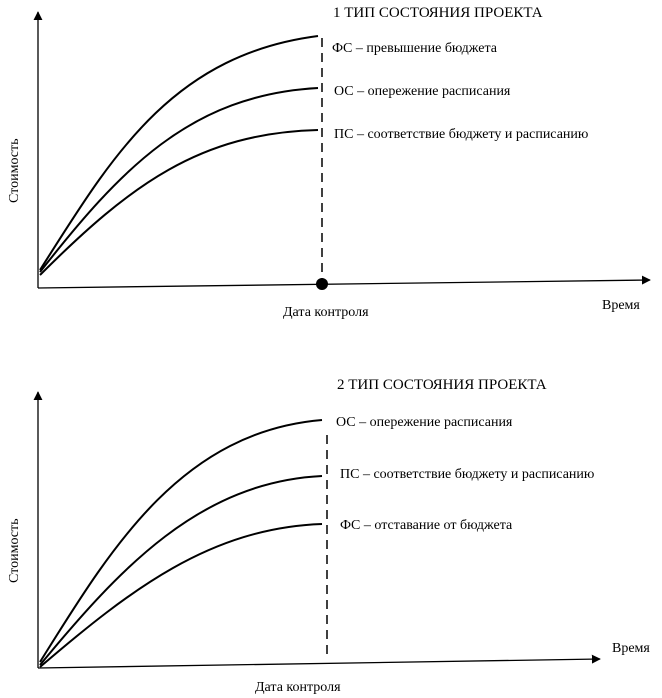 The image size is (662, 698). What do you see at coordinates (14, 550) in the screenshot?
I see `diagram-2-y-axis-label: Стоимость` at bounding box center [14, 550].